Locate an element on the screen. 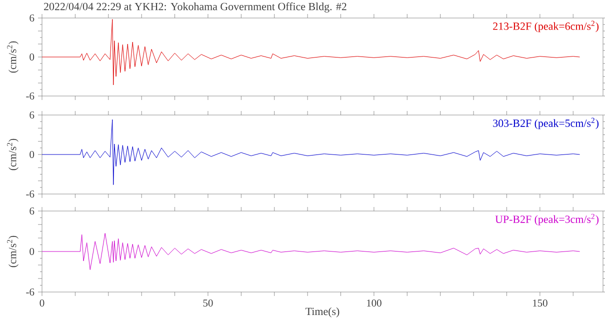 The width and height of the screenshot is (605, 334). x-tick-label: 50 is located at coordinates (208, 303).